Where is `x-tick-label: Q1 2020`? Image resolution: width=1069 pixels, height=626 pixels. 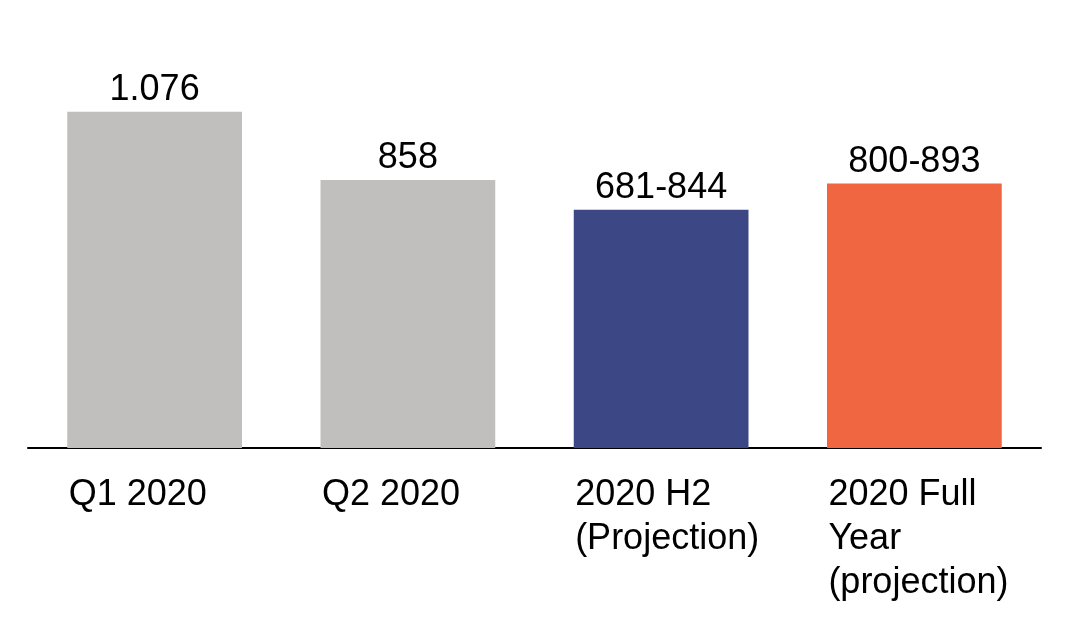 x-tick-label: Q1 2020 is located at coordinates (137, 492).